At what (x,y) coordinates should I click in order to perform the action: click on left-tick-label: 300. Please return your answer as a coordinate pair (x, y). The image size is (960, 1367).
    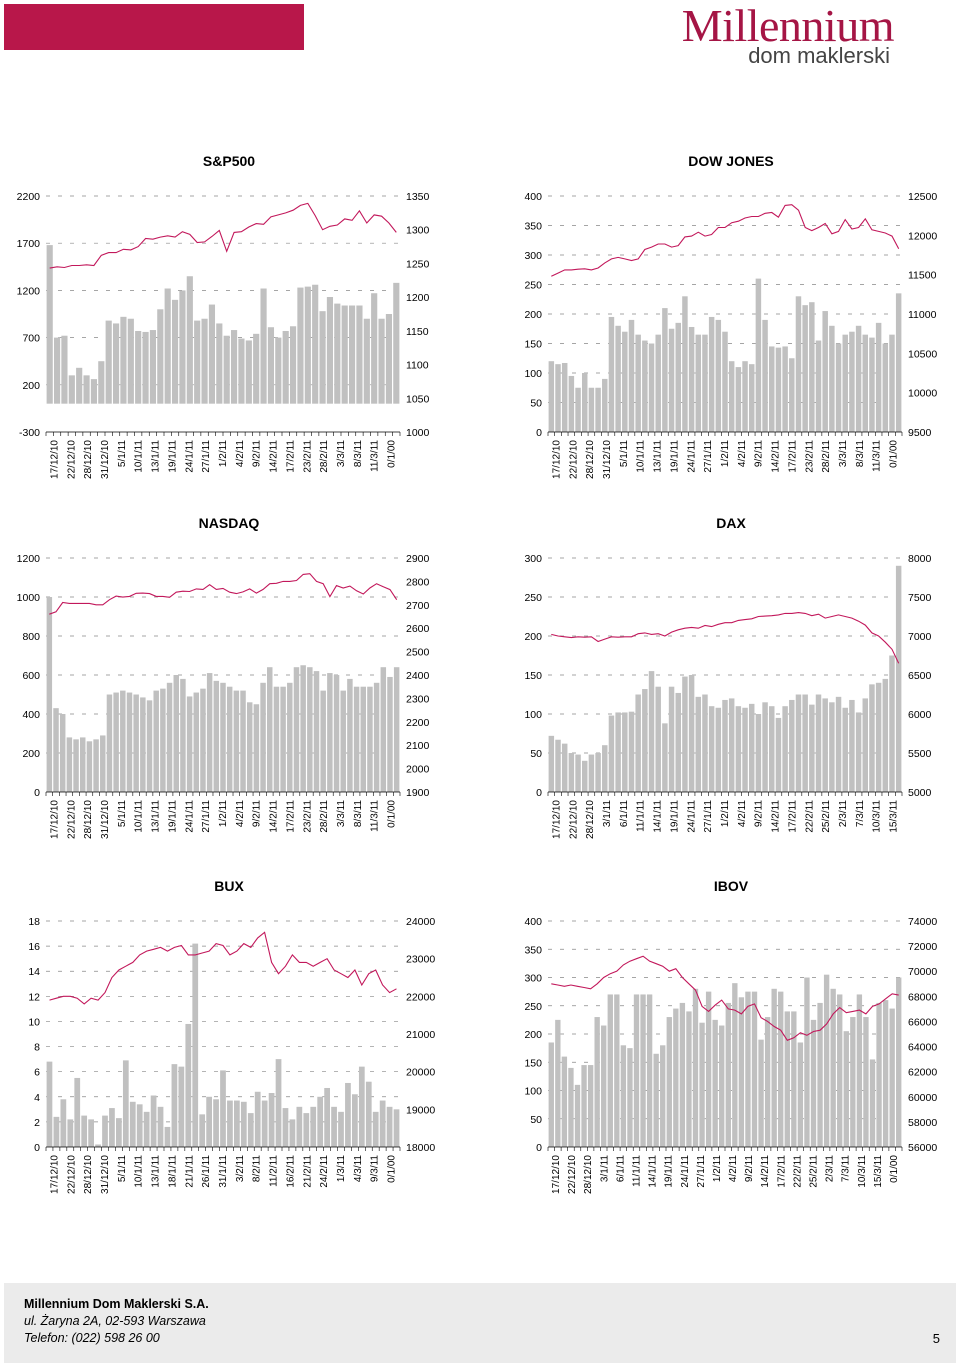
    Looking at the image, I should click on (533, 256).